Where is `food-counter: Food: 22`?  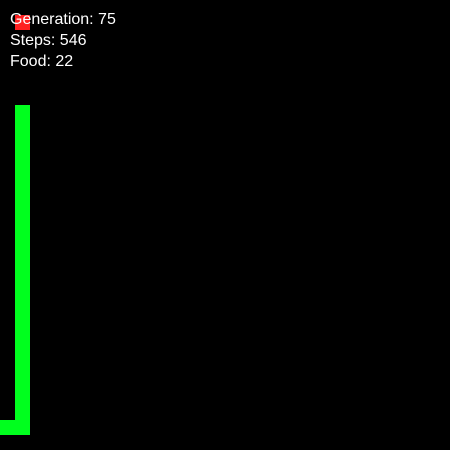
food-counter: Food: 22 is located at coordinates (42, 61).